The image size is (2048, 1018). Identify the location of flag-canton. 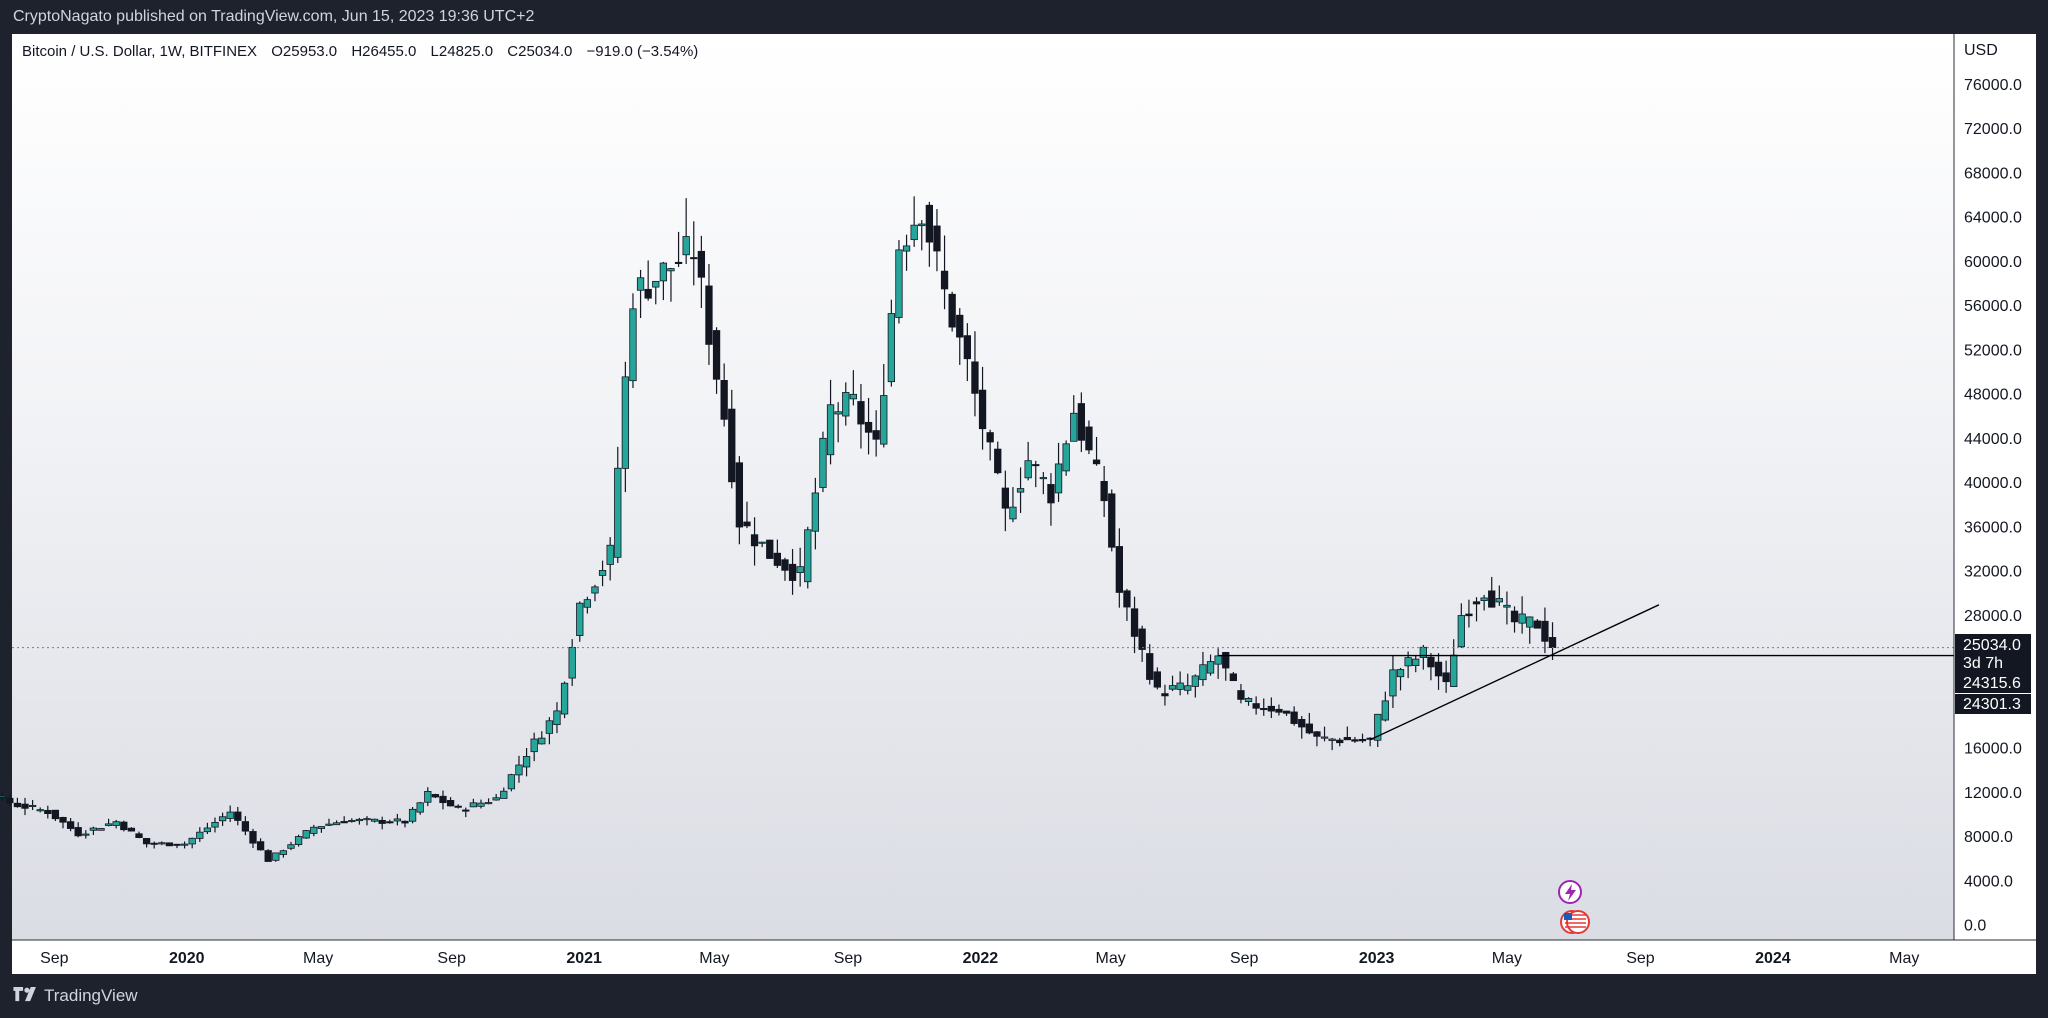
(1568, 916).